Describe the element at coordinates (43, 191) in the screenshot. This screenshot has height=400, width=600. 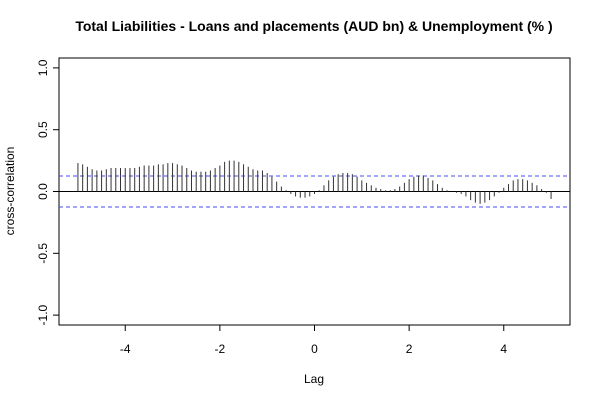
I see `y-tick-label: 0.0` at that location.